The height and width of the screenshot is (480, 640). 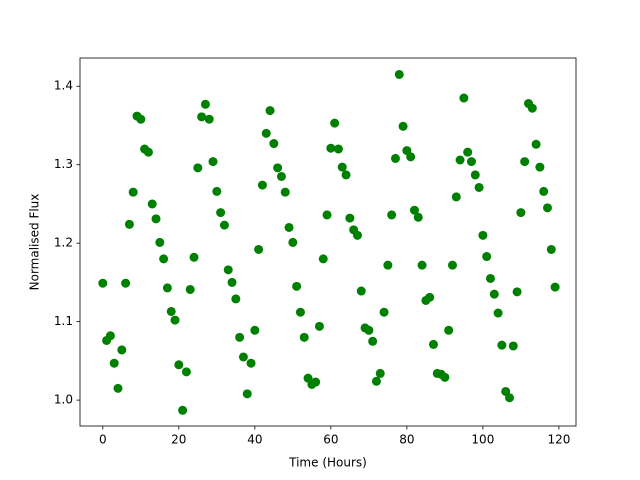 I want to click on x-tick-label: 60, so click(x=330, y=440).